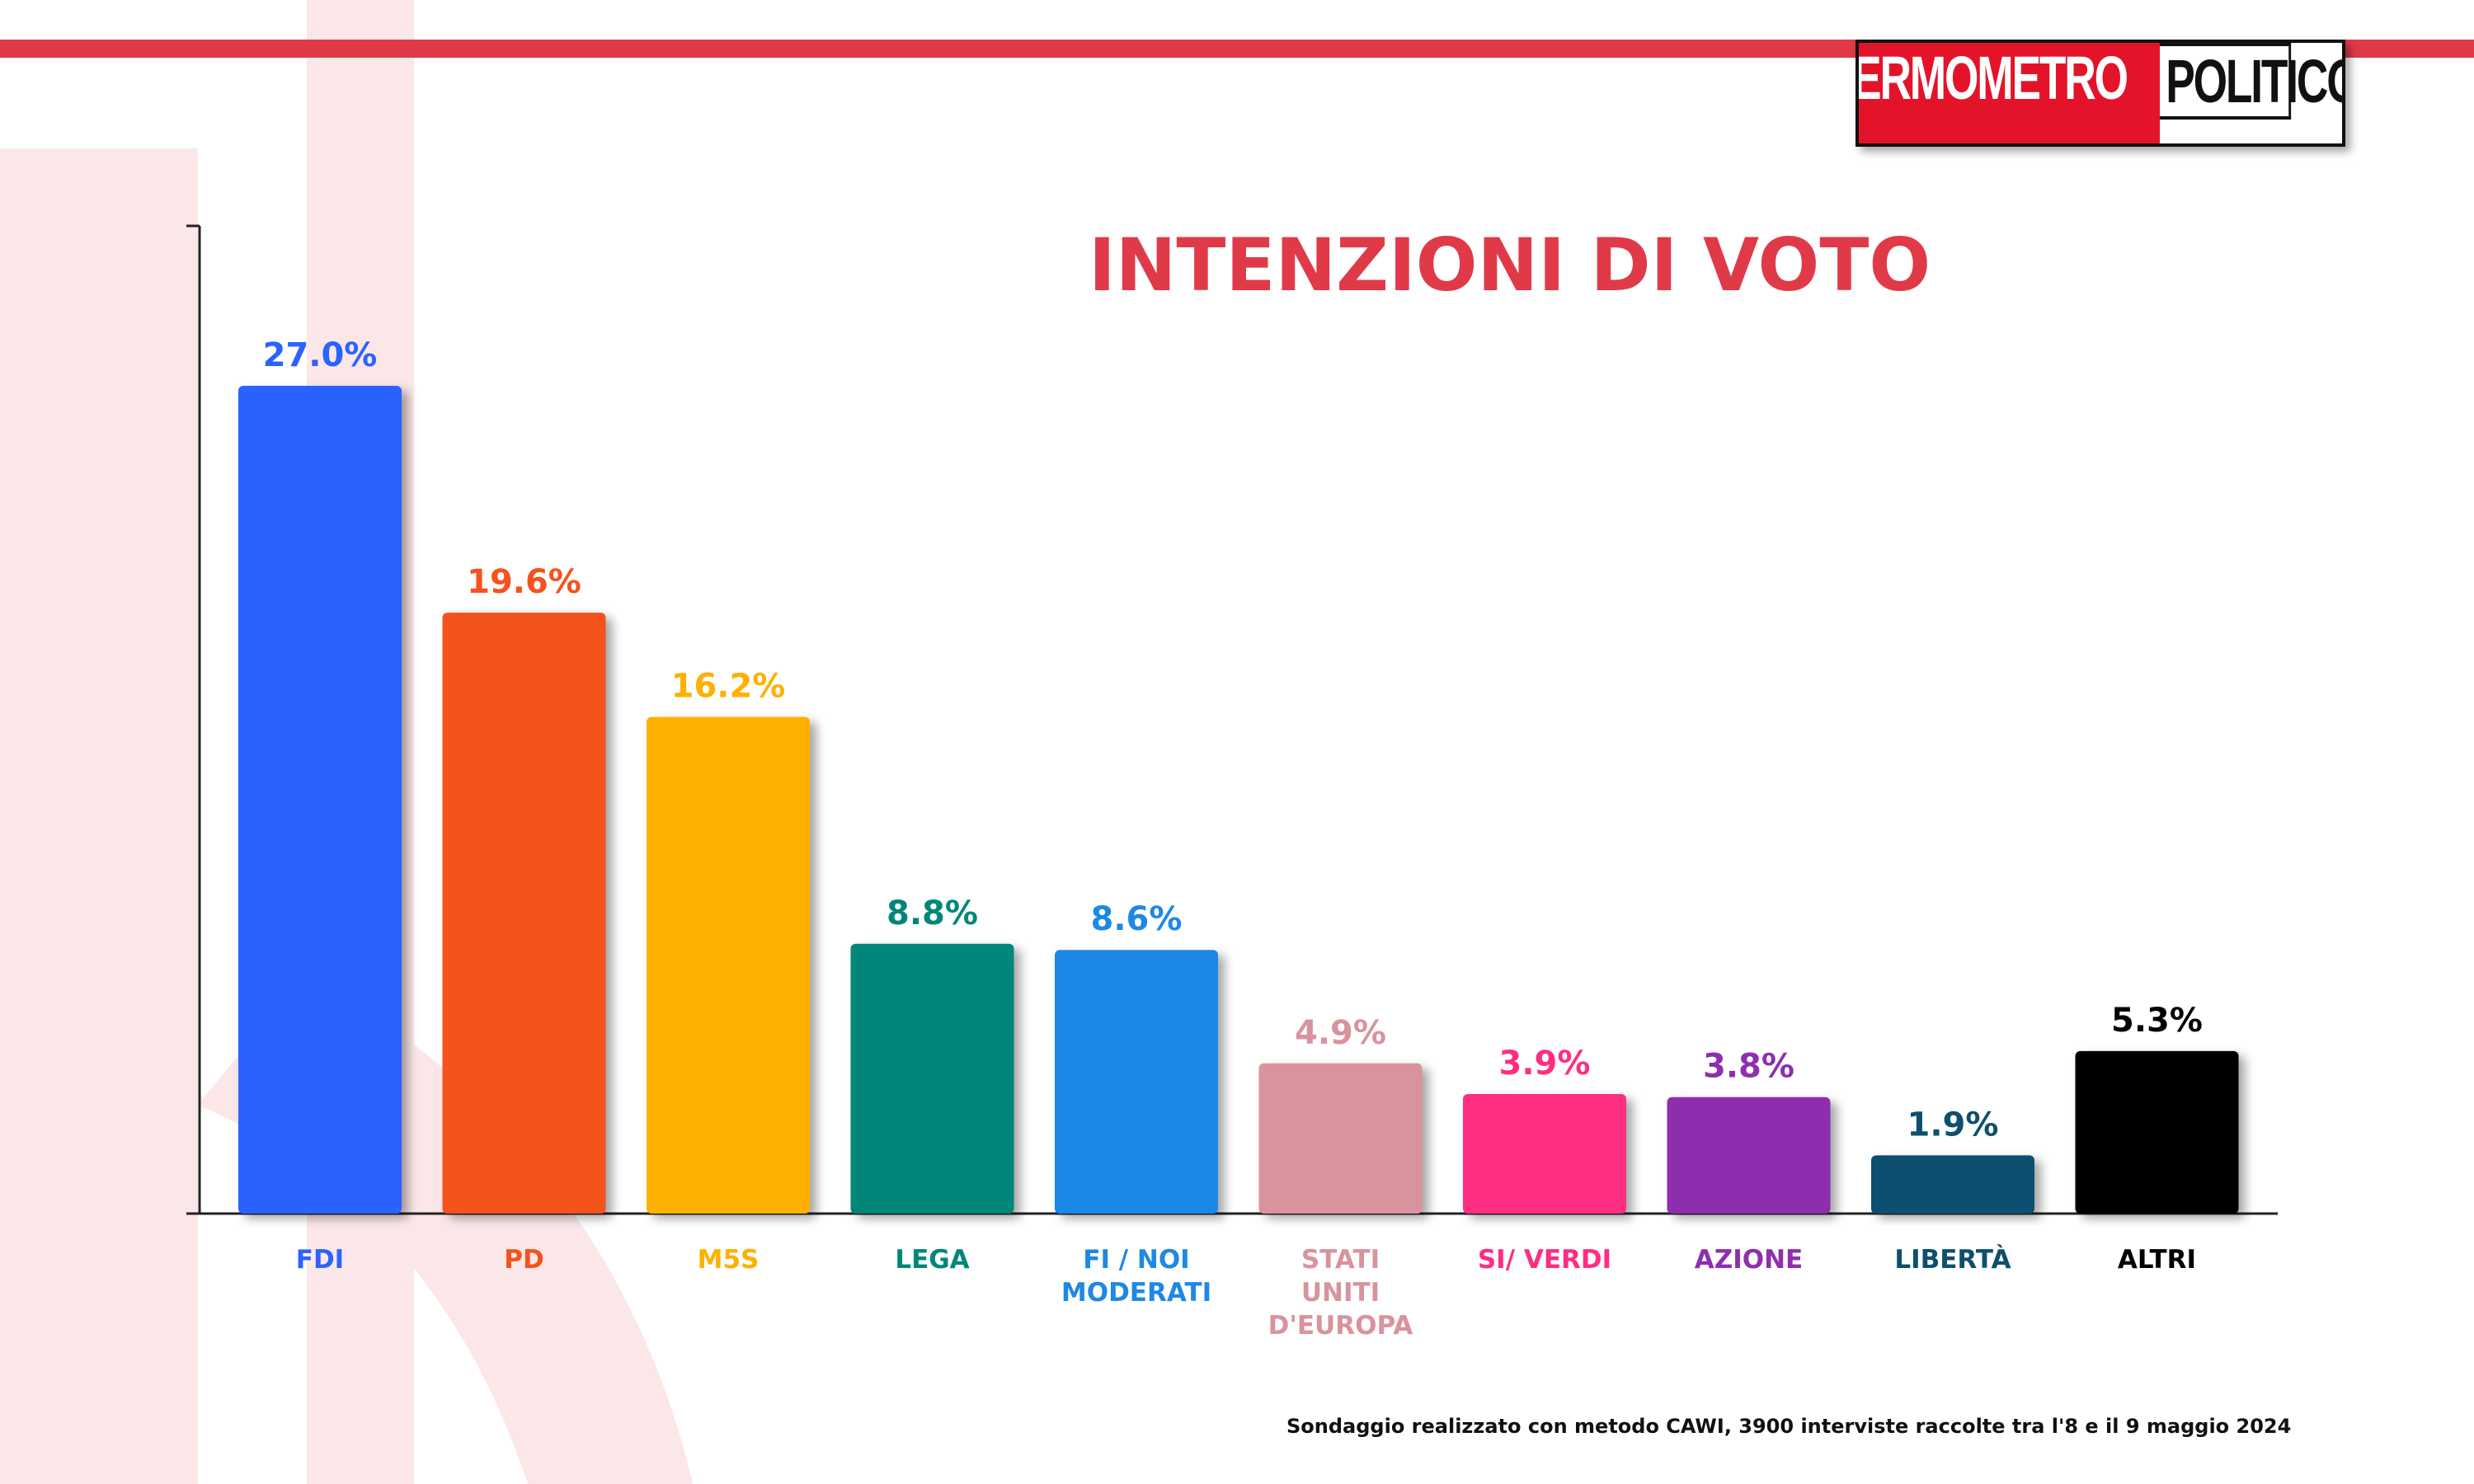 The height and width of the screenshot is (1484, 2474). Describe the element at coordinates (1340, 1326) in the screenshot. I see `category-label-line: D'EUROPA` at that location.